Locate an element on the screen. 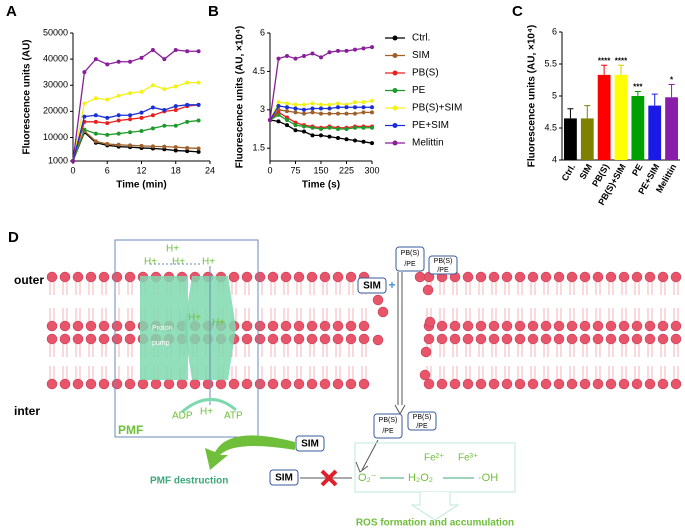  y-tick-label: 4 is located at coordinates (554, 159).